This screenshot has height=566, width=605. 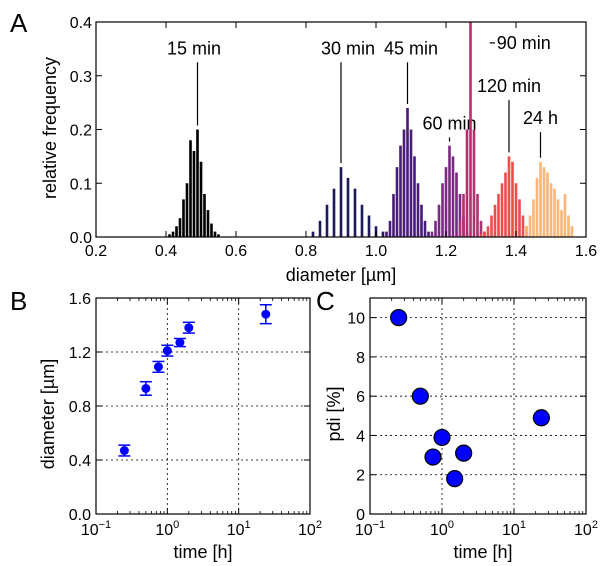 I want to click on panel-frame, so click(x=478, y=406).